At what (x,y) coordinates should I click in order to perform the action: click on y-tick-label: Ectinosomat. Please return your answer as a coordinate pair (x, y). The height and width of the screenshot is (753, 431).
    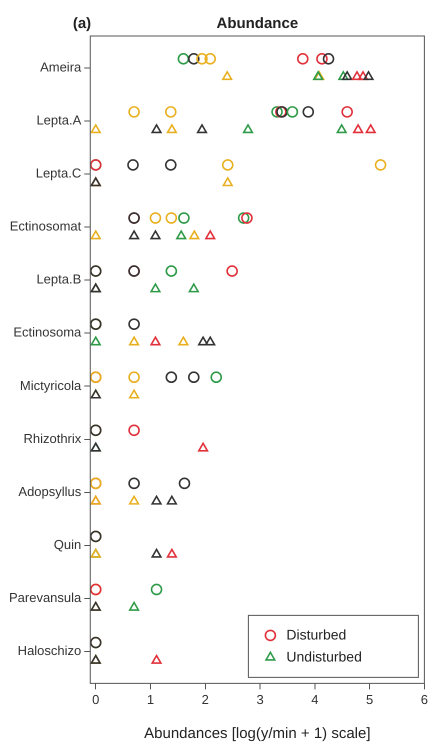
    Looking at the image, I should click on (46, 226).